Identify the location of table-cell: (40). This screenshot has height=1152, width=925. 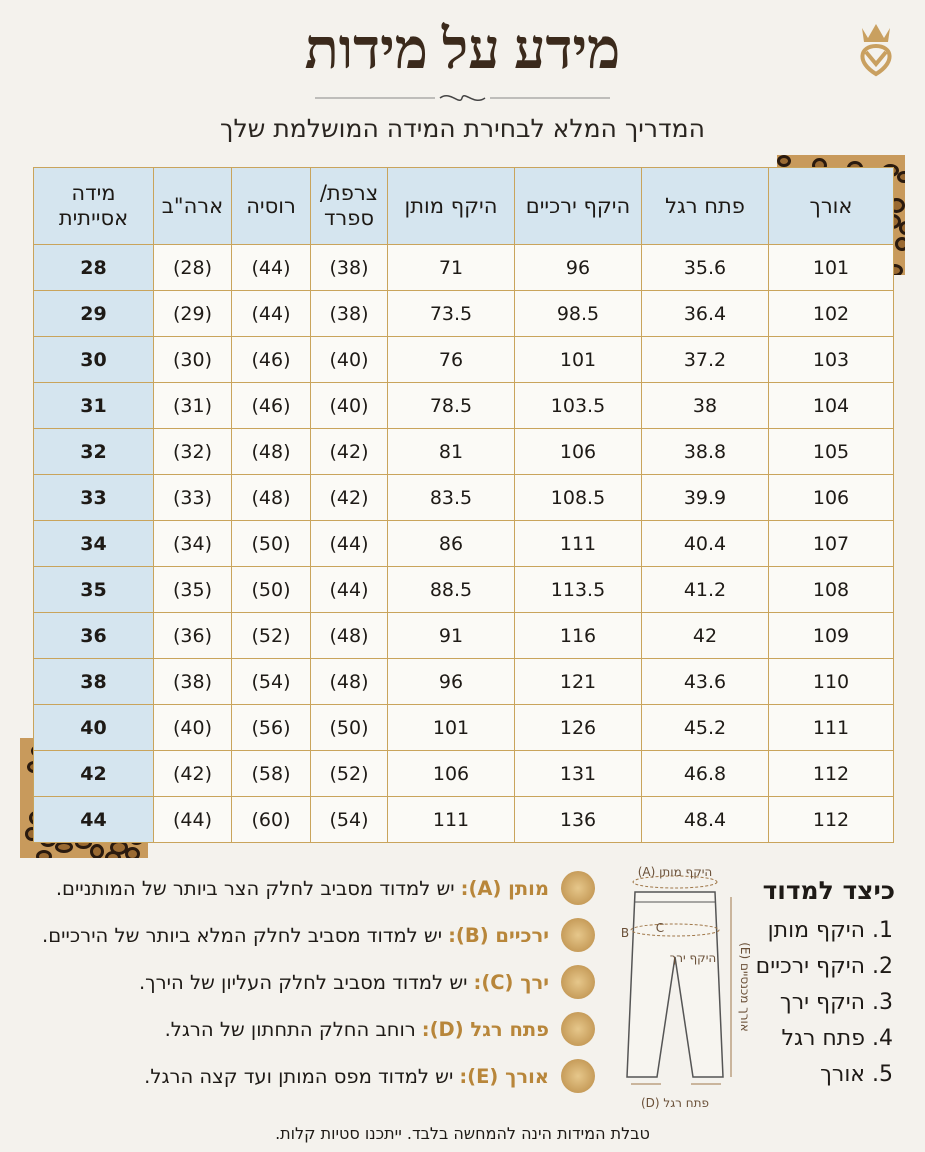
(349, 359).